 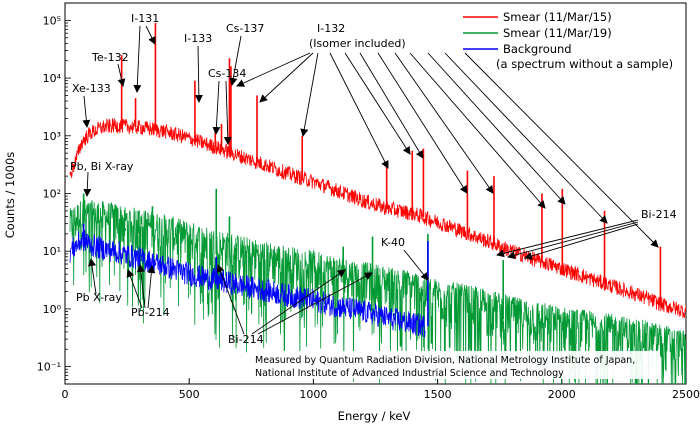 What do you see at coordinates (313, 394) in the screenshot?
I see `x-tick-label: 1000` at bounding box center [313, 394].